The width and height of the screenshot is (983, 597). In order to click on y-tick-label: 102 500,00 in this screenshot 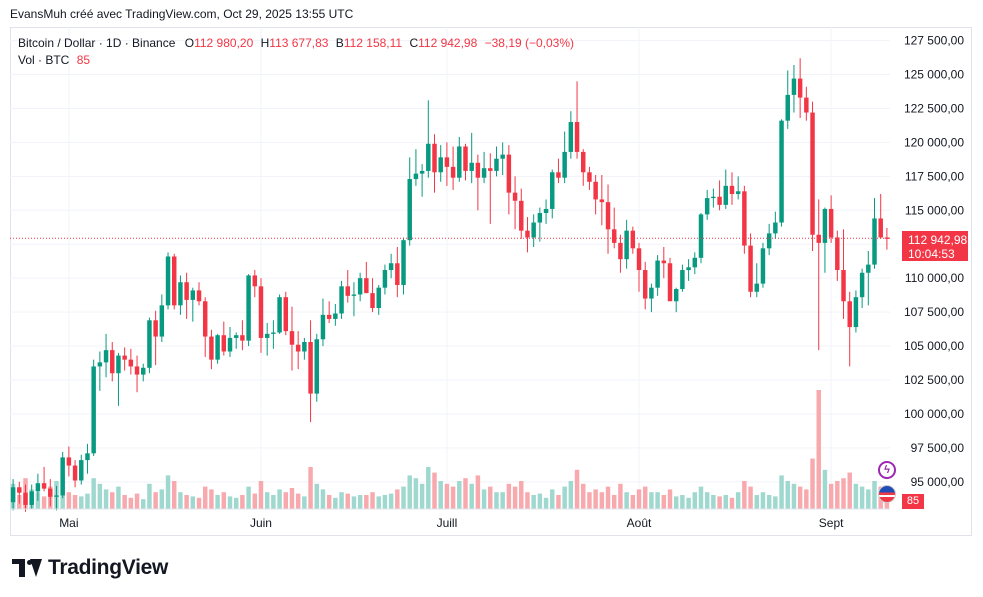, I will do `click(934, 380)`.